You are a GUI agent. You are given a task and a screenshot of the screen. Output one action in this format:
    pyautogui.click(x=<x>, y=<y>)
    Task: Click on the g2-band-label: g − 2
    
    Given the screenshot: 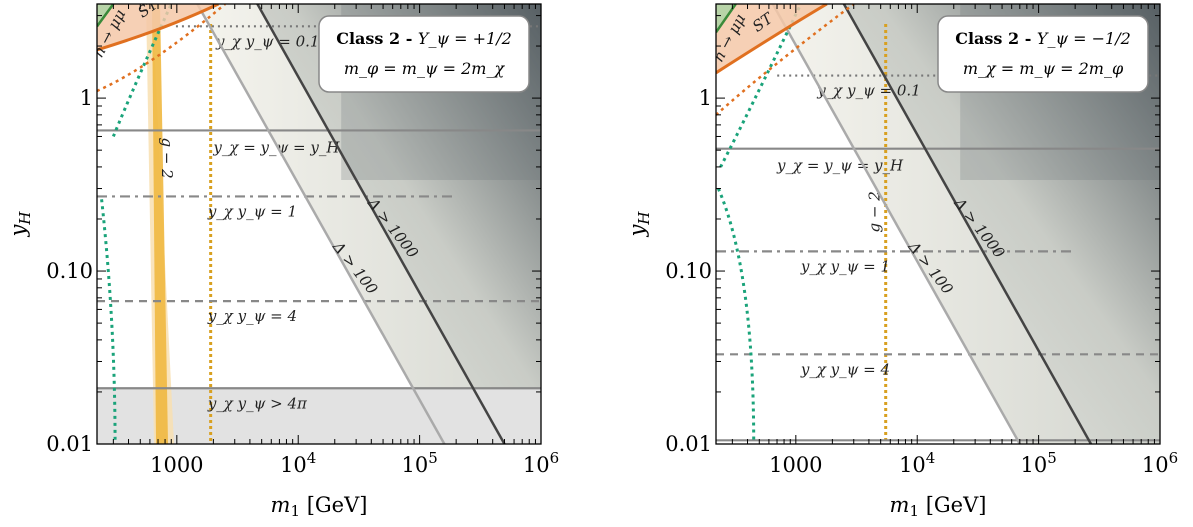 What is the action you would take?
    pyautogui.click(x=167, y=157)
    